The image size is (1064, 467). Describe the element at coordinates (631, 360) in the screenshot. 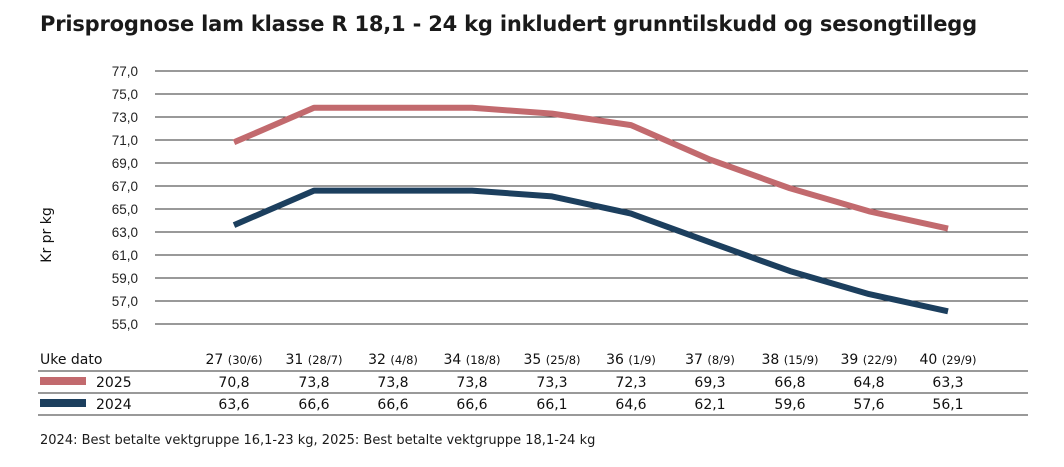

I see `x-tick-label: 36 (1/9)` at that location.